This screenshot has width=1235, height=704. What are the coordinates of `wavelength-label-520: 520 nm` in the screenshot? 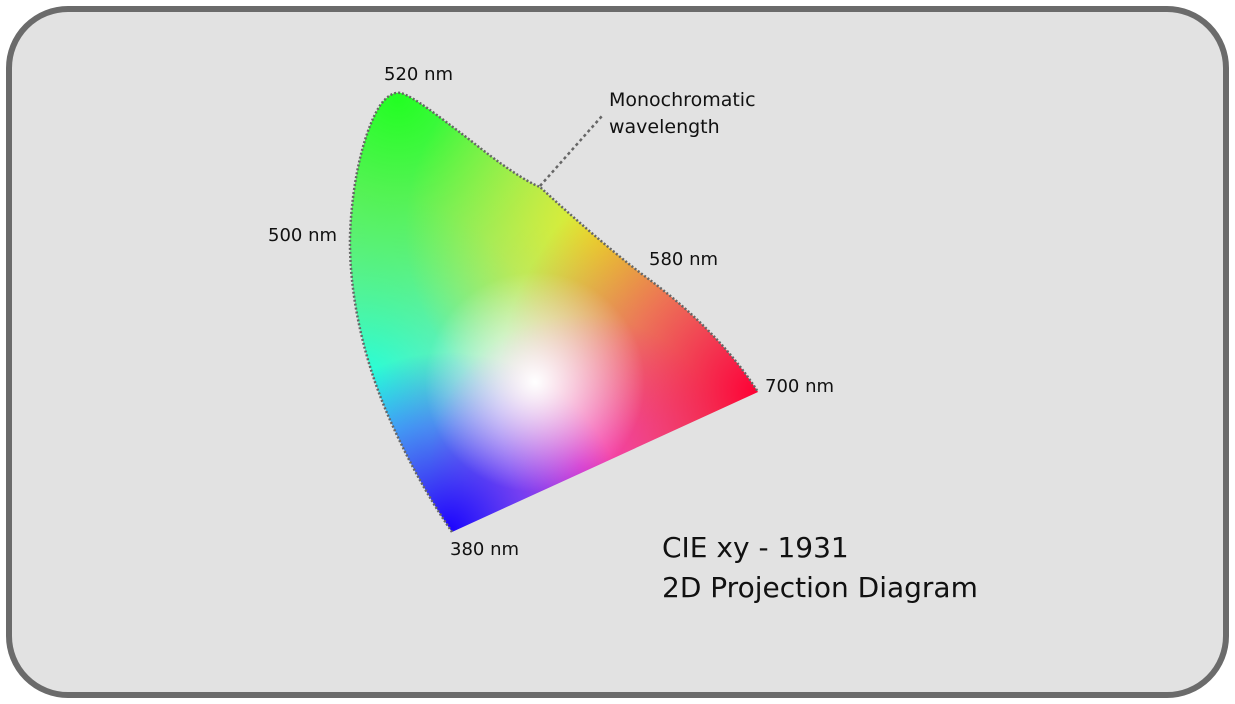 It's located at (419, 74).